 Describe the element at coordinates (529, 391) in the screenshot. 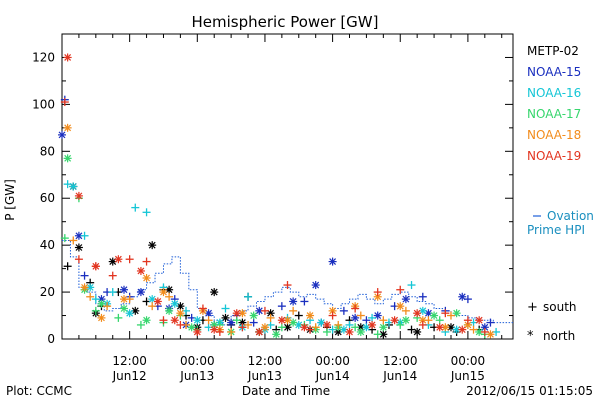

I see `plot-timestamp: 2012/06/15 01:15:05` at that location.